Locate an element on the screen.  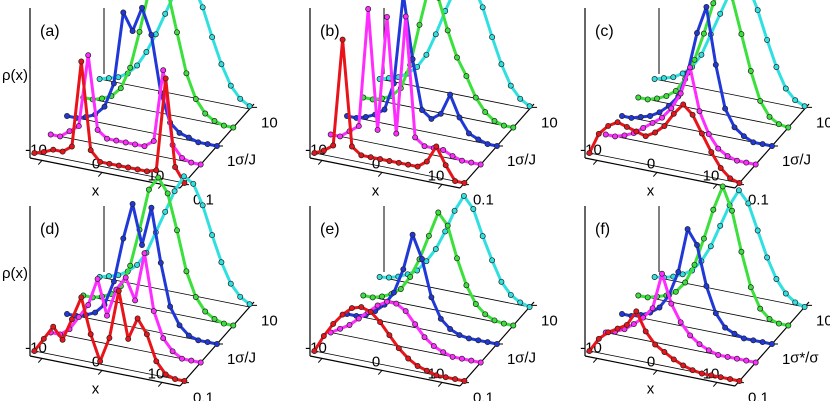
x-axis-label: x is located at coordinates (651, 389).